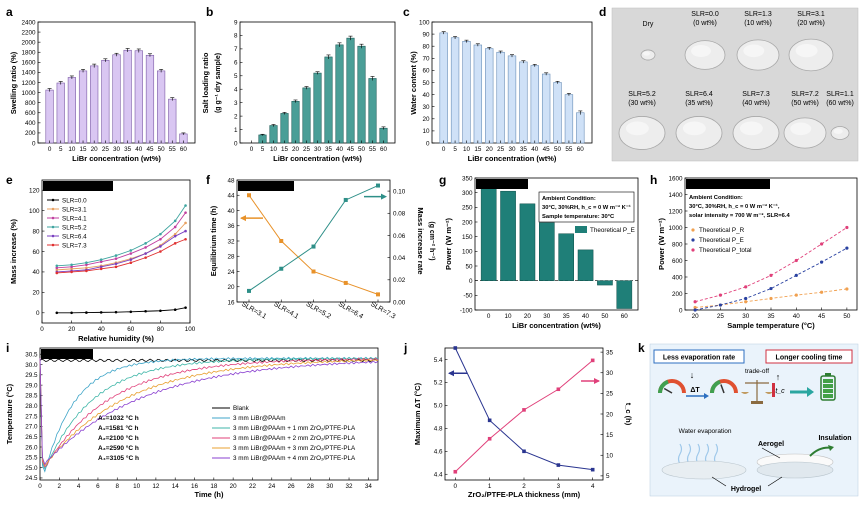 The image size is (865, 505). Describe the element at coordinates (214, 486) in the screenshot. I see `x-tick-label: 18` at that location.